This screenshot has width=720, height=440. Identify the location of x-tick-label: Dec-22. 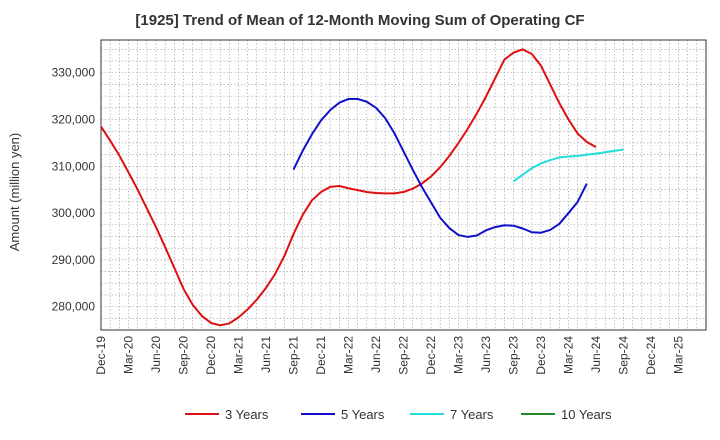
(431, 355).